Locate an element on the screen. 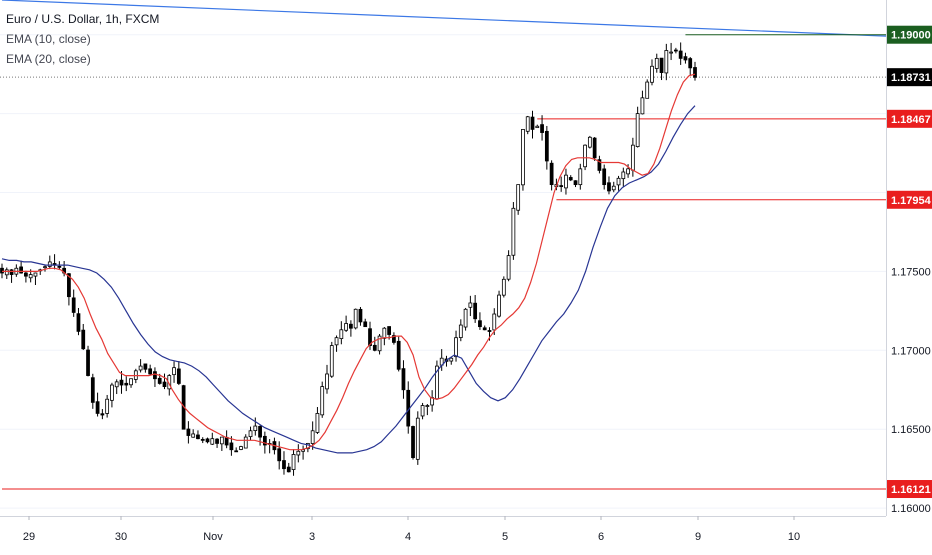  y-tick-label: 1.17000 is located at coordinates (911, 351).